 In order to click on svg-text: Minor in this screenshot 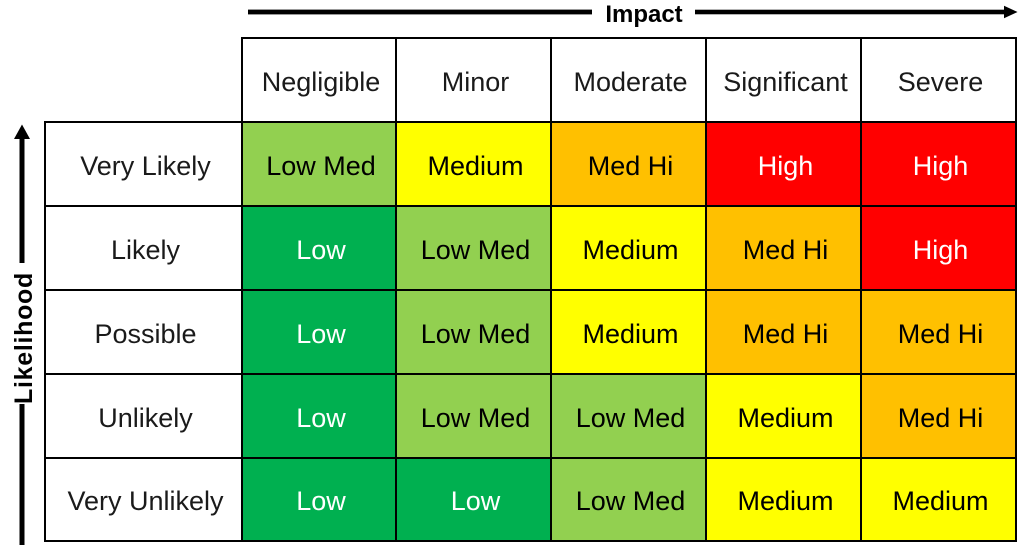, I will do `click(476, 82)`.